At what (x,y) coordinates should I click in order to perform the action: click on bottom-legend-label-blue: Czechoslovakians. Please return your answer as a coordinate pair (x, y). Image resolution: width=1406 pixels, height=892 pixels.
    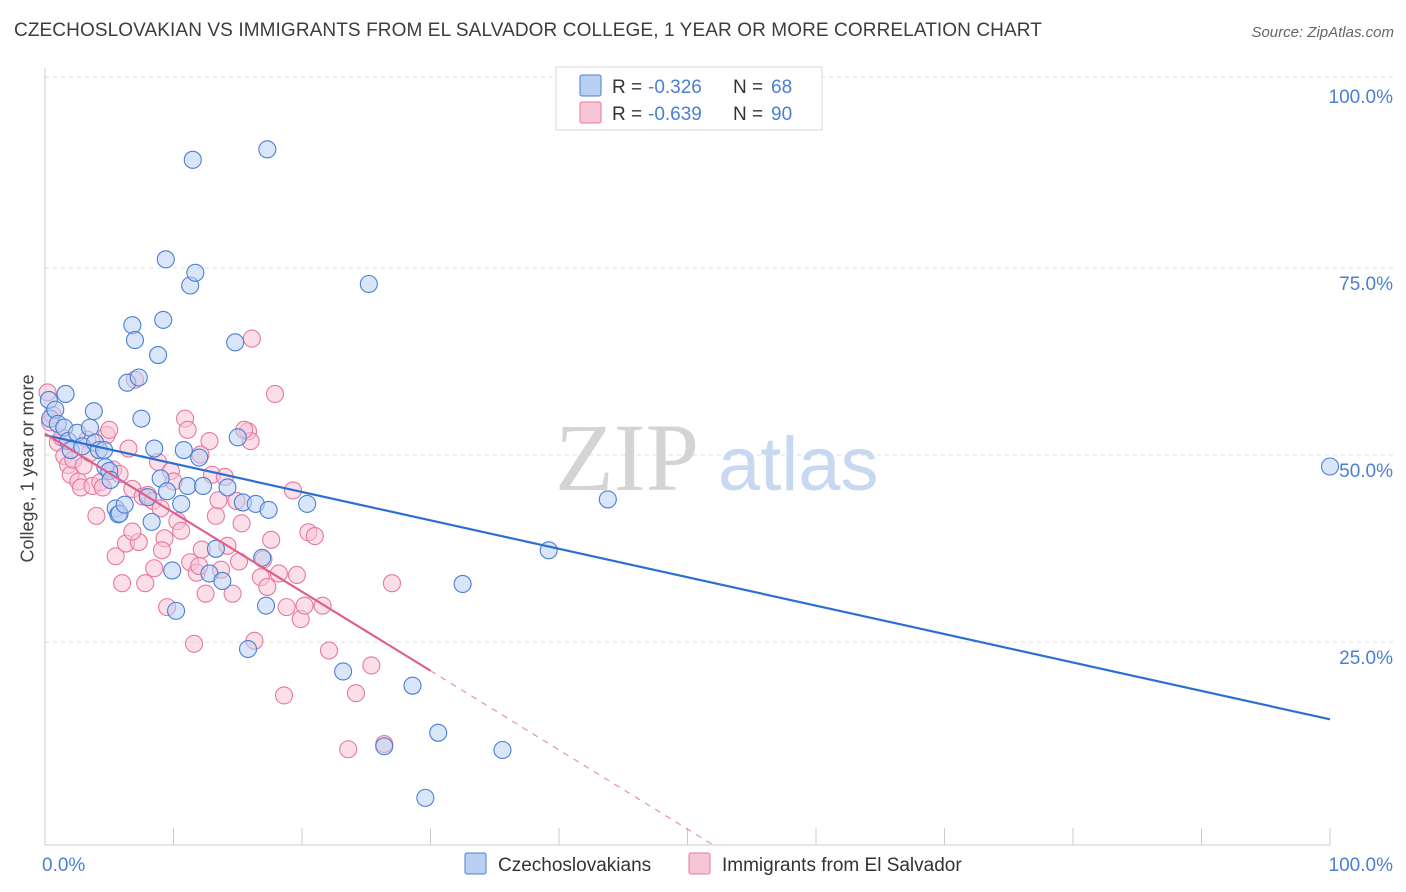
    Looking at the image, I should click on (574, 865).